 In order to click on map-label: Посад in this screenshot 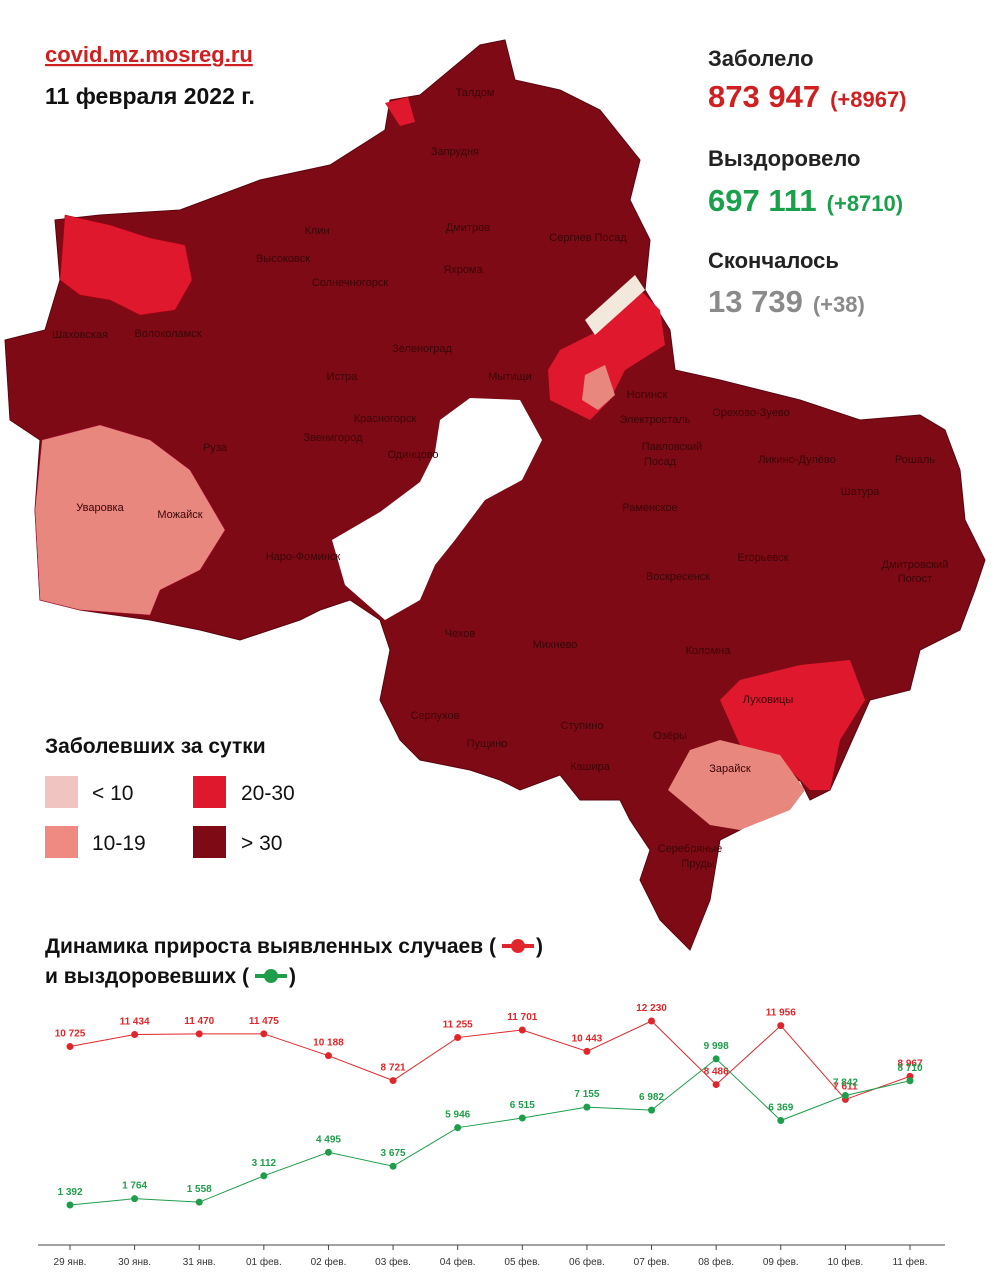, I will do `click(660, 462)`.